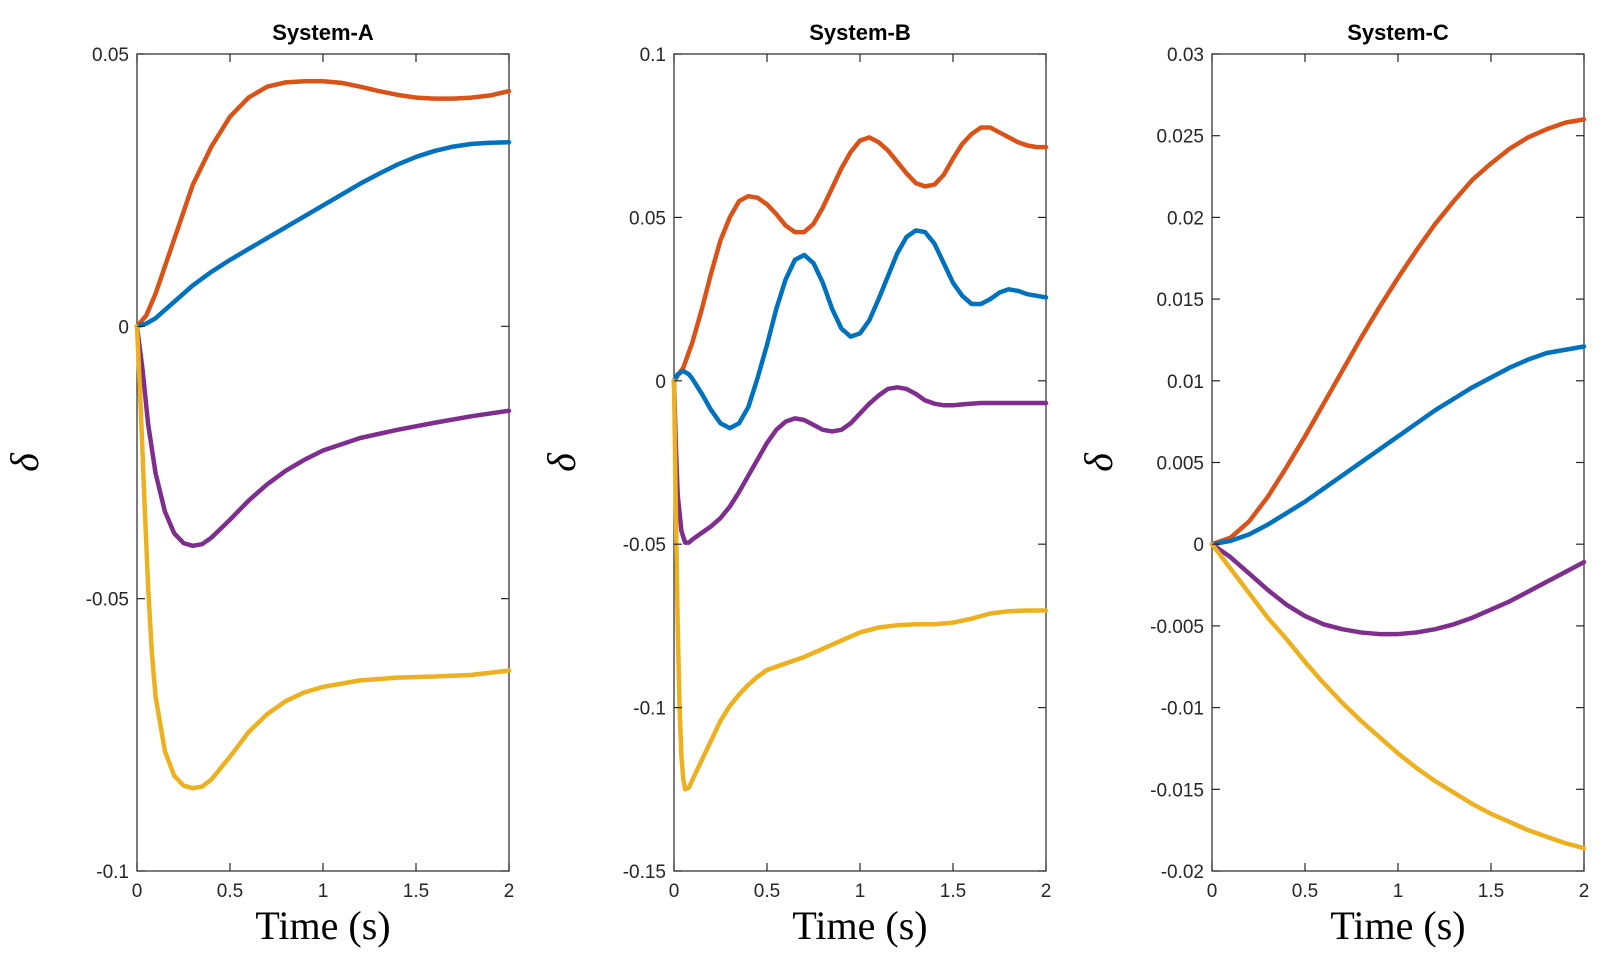  Describe the element at coordinates (1180, 137) in the screenshot. I see `y-tick-label: 0.025` at that location.